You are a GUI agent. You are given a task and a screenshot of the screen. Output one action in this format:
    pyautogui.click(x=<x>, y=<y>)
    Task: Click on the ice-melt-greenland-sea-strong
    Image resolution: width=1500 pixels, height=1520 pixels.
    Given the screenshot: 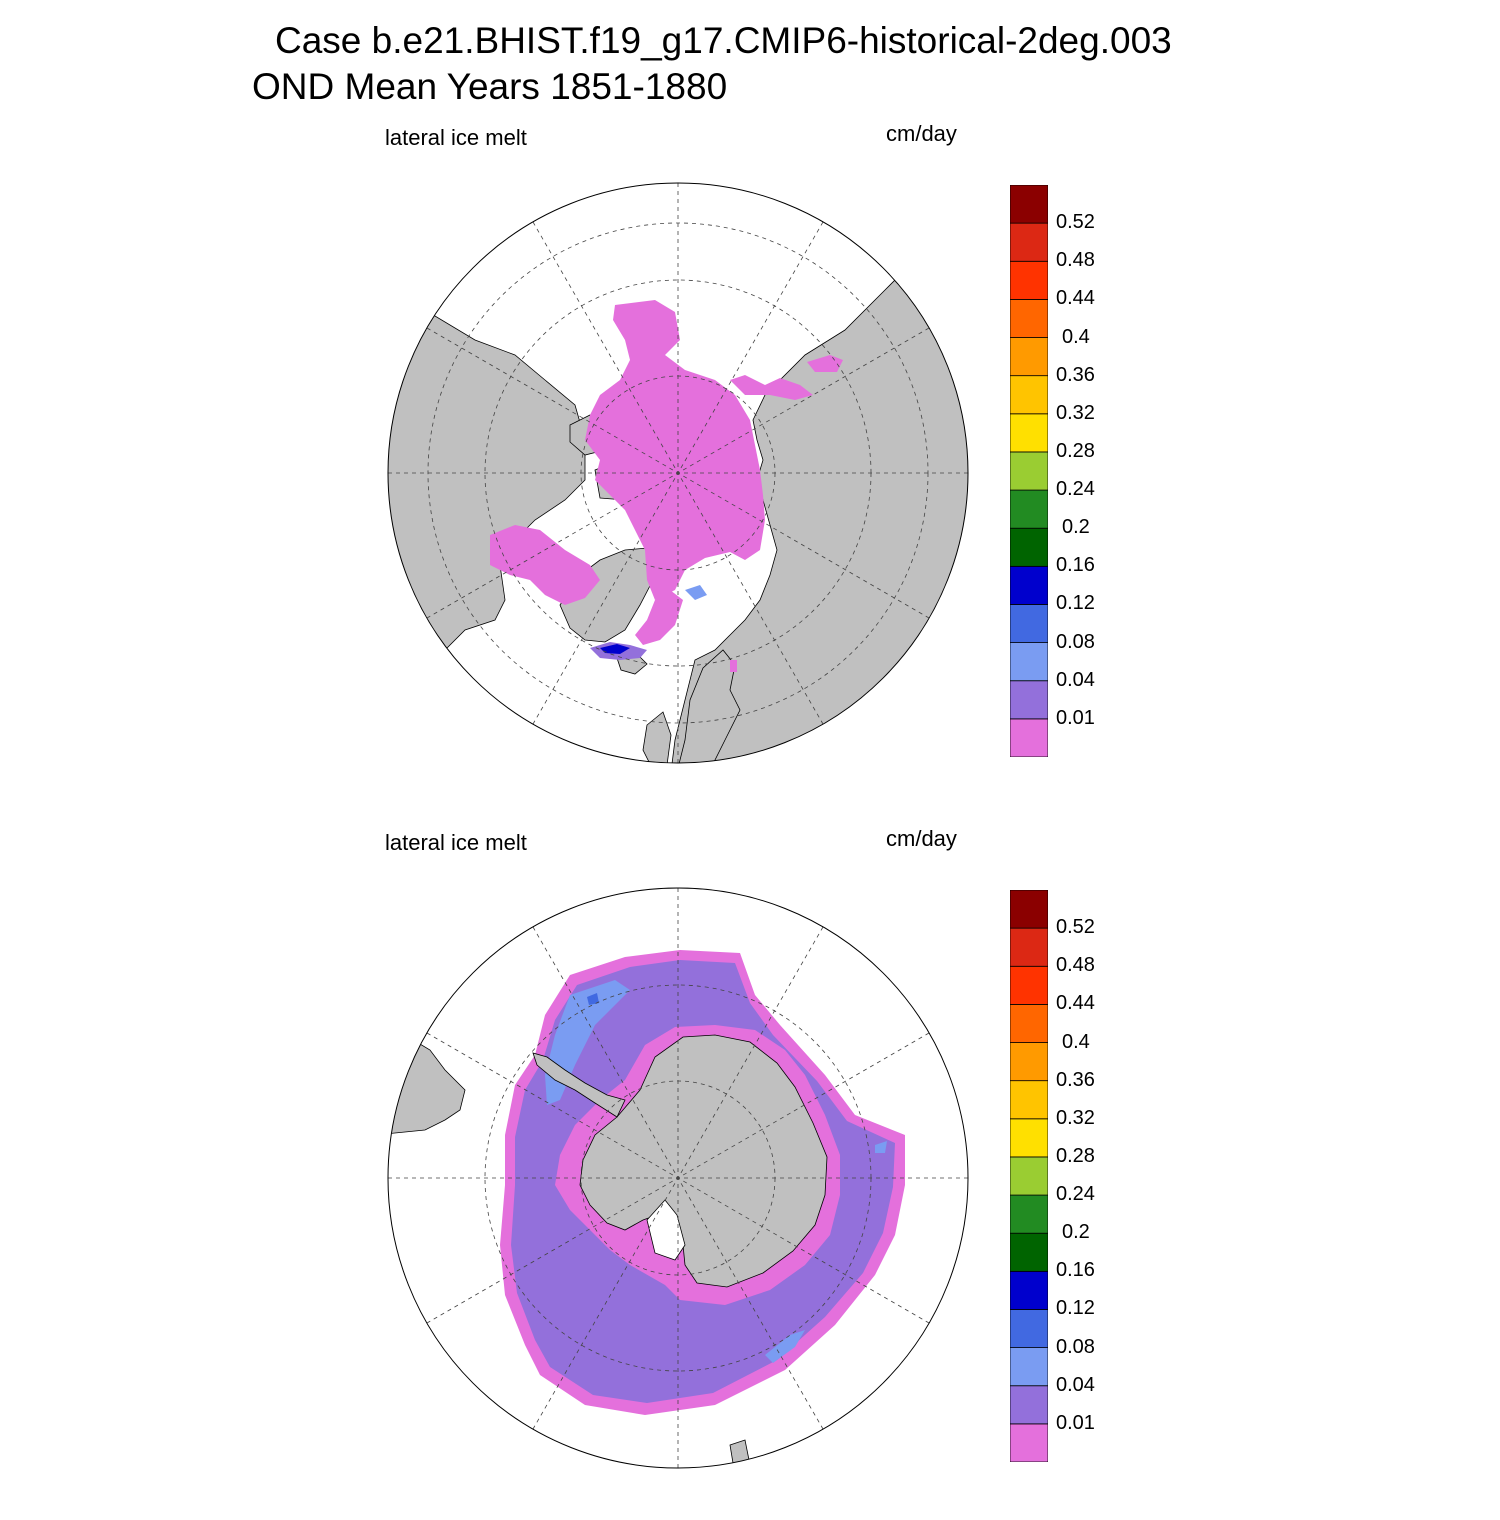 What is the action you would take?
    pyautogui.click(x=615, y=649)
    